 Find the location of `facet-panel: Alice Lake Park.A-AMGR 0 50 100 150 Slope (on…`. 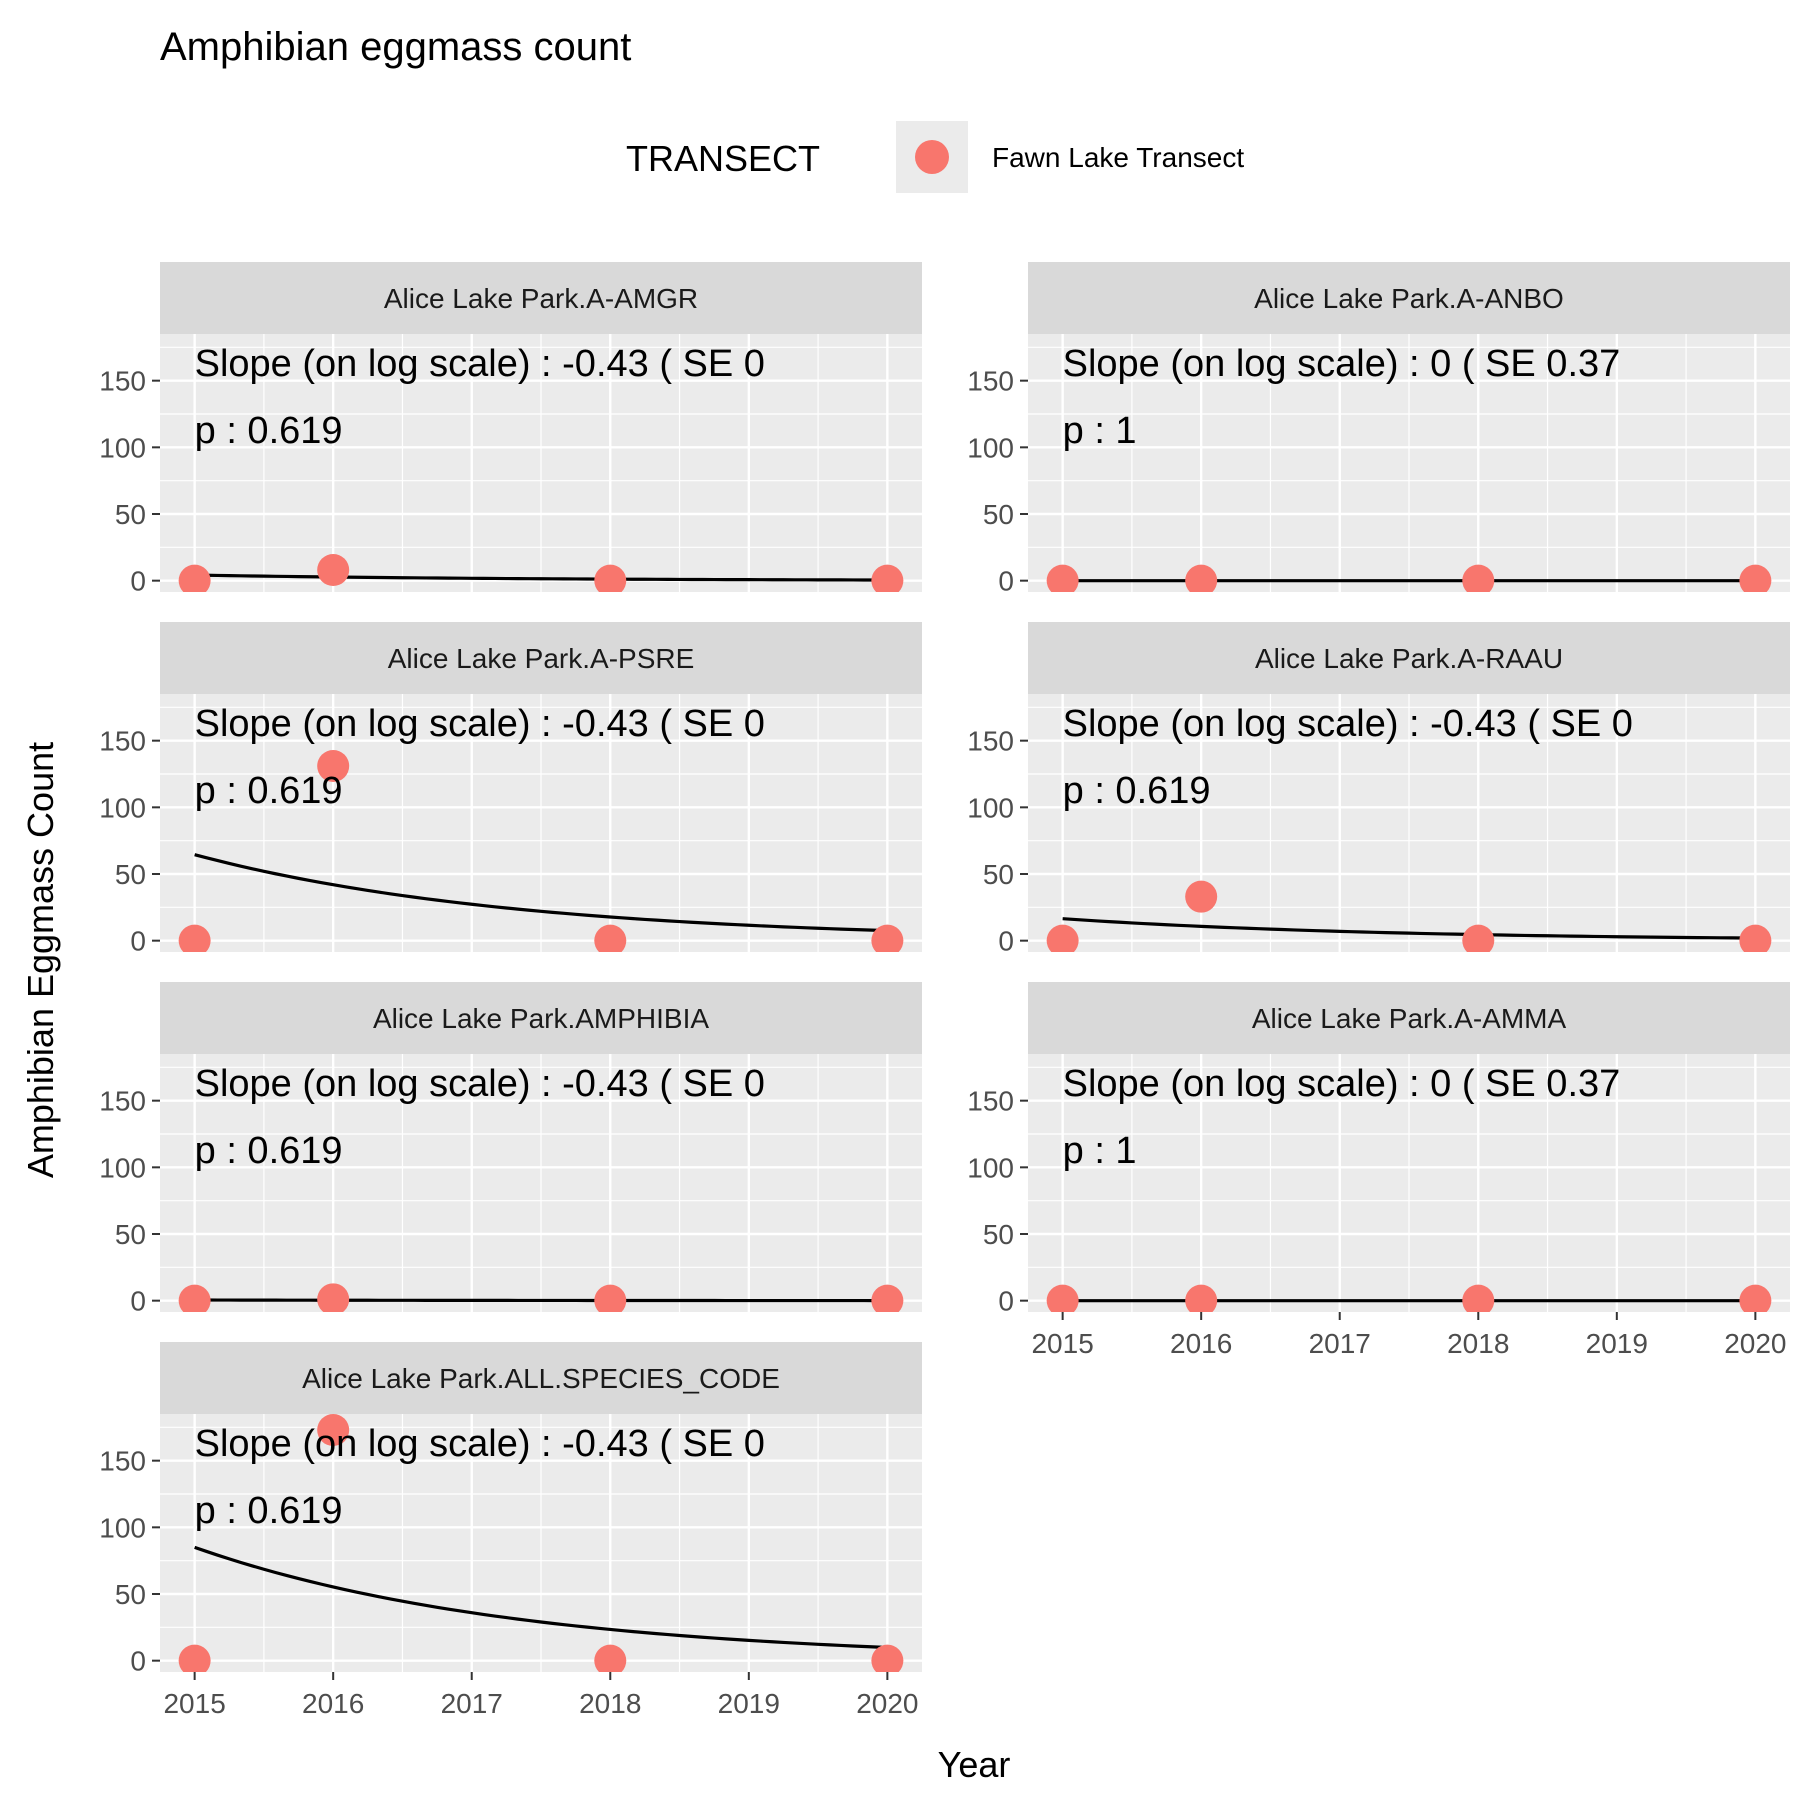

facet-panel: Alice Lake Park.A-AMGR 0 50 100 150 Slope (on… is located at coordinates (510, 429).